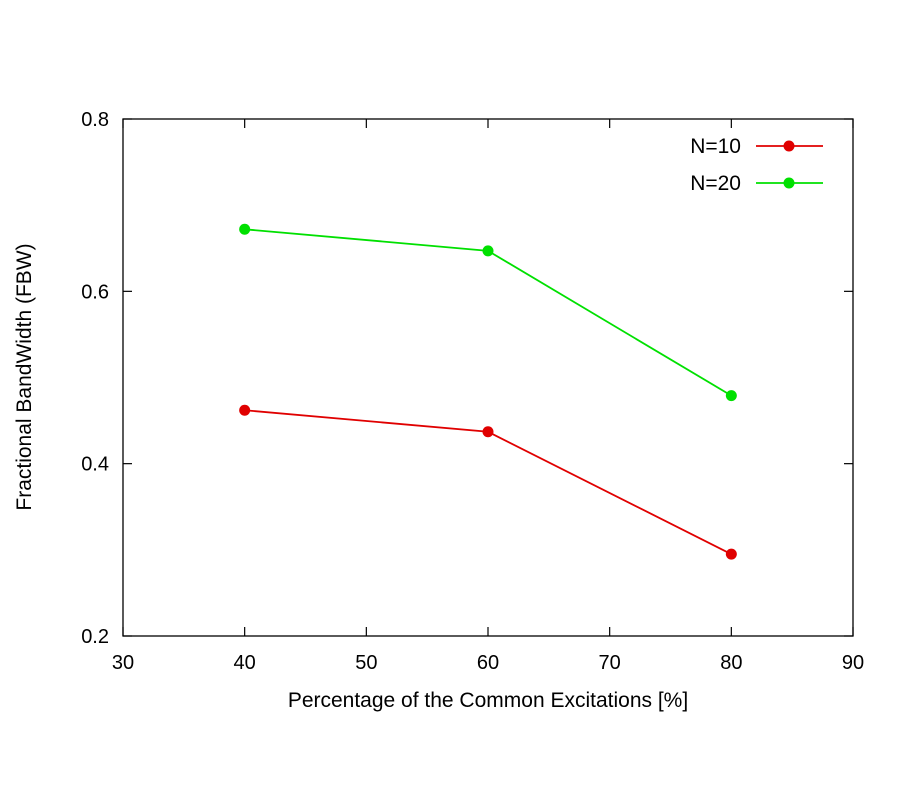 The image size is (900, 800). What do you see at coordinates (245, 663) in the screenshot?
I see `x-tick-label: 40` at bounding box center [245, 663].